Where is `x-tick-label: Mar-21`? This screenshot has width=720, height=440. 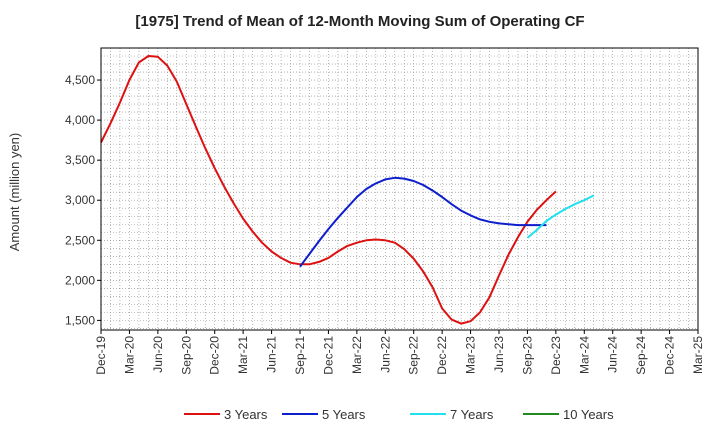 x-tick-label: Mar-21 is located at coordinates (243, 355).